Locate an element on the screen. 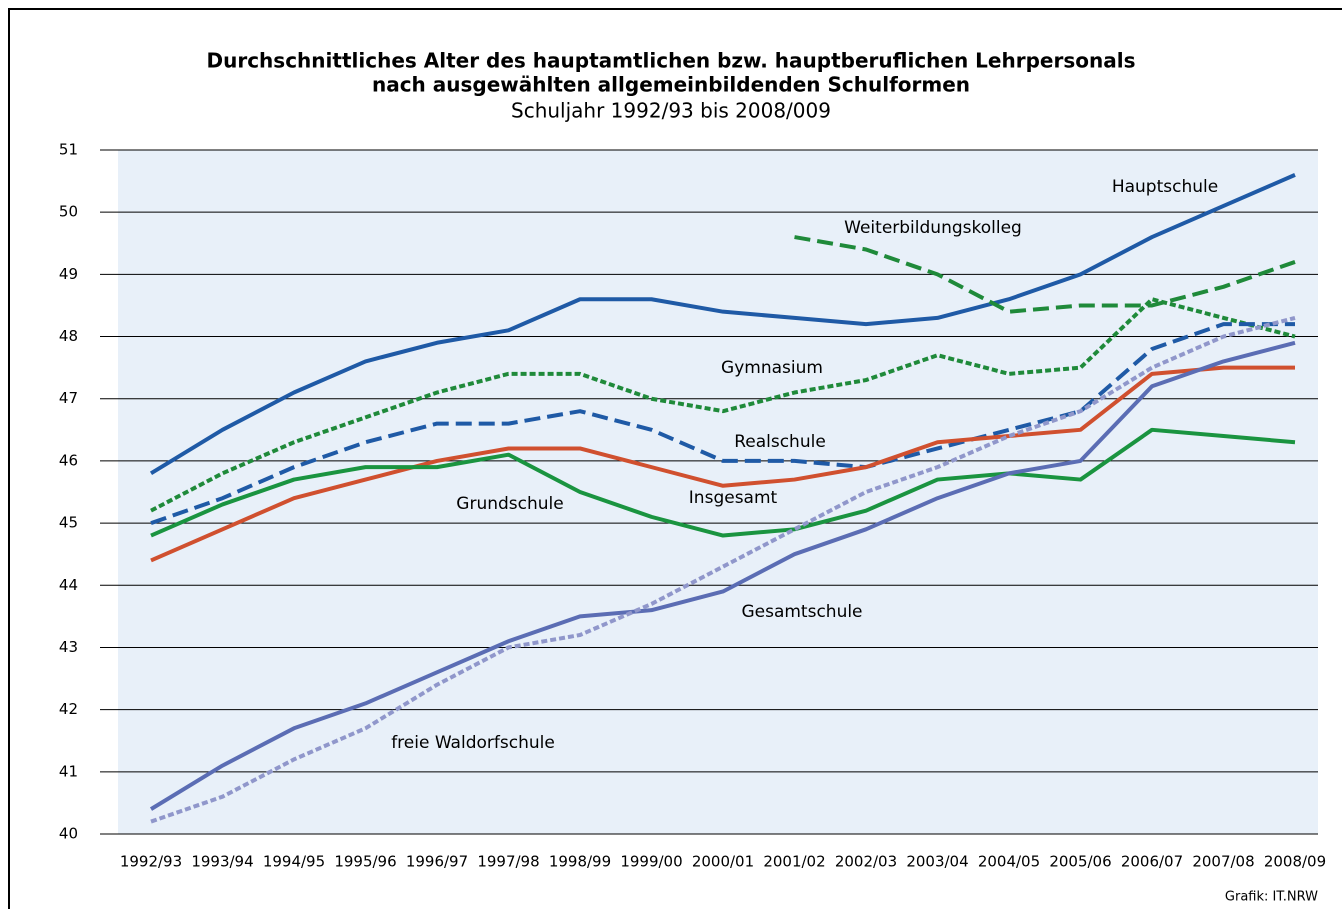 This screenshot has height=909, width=1342. series-label: Grundschule is located at coordinates (509, 504).